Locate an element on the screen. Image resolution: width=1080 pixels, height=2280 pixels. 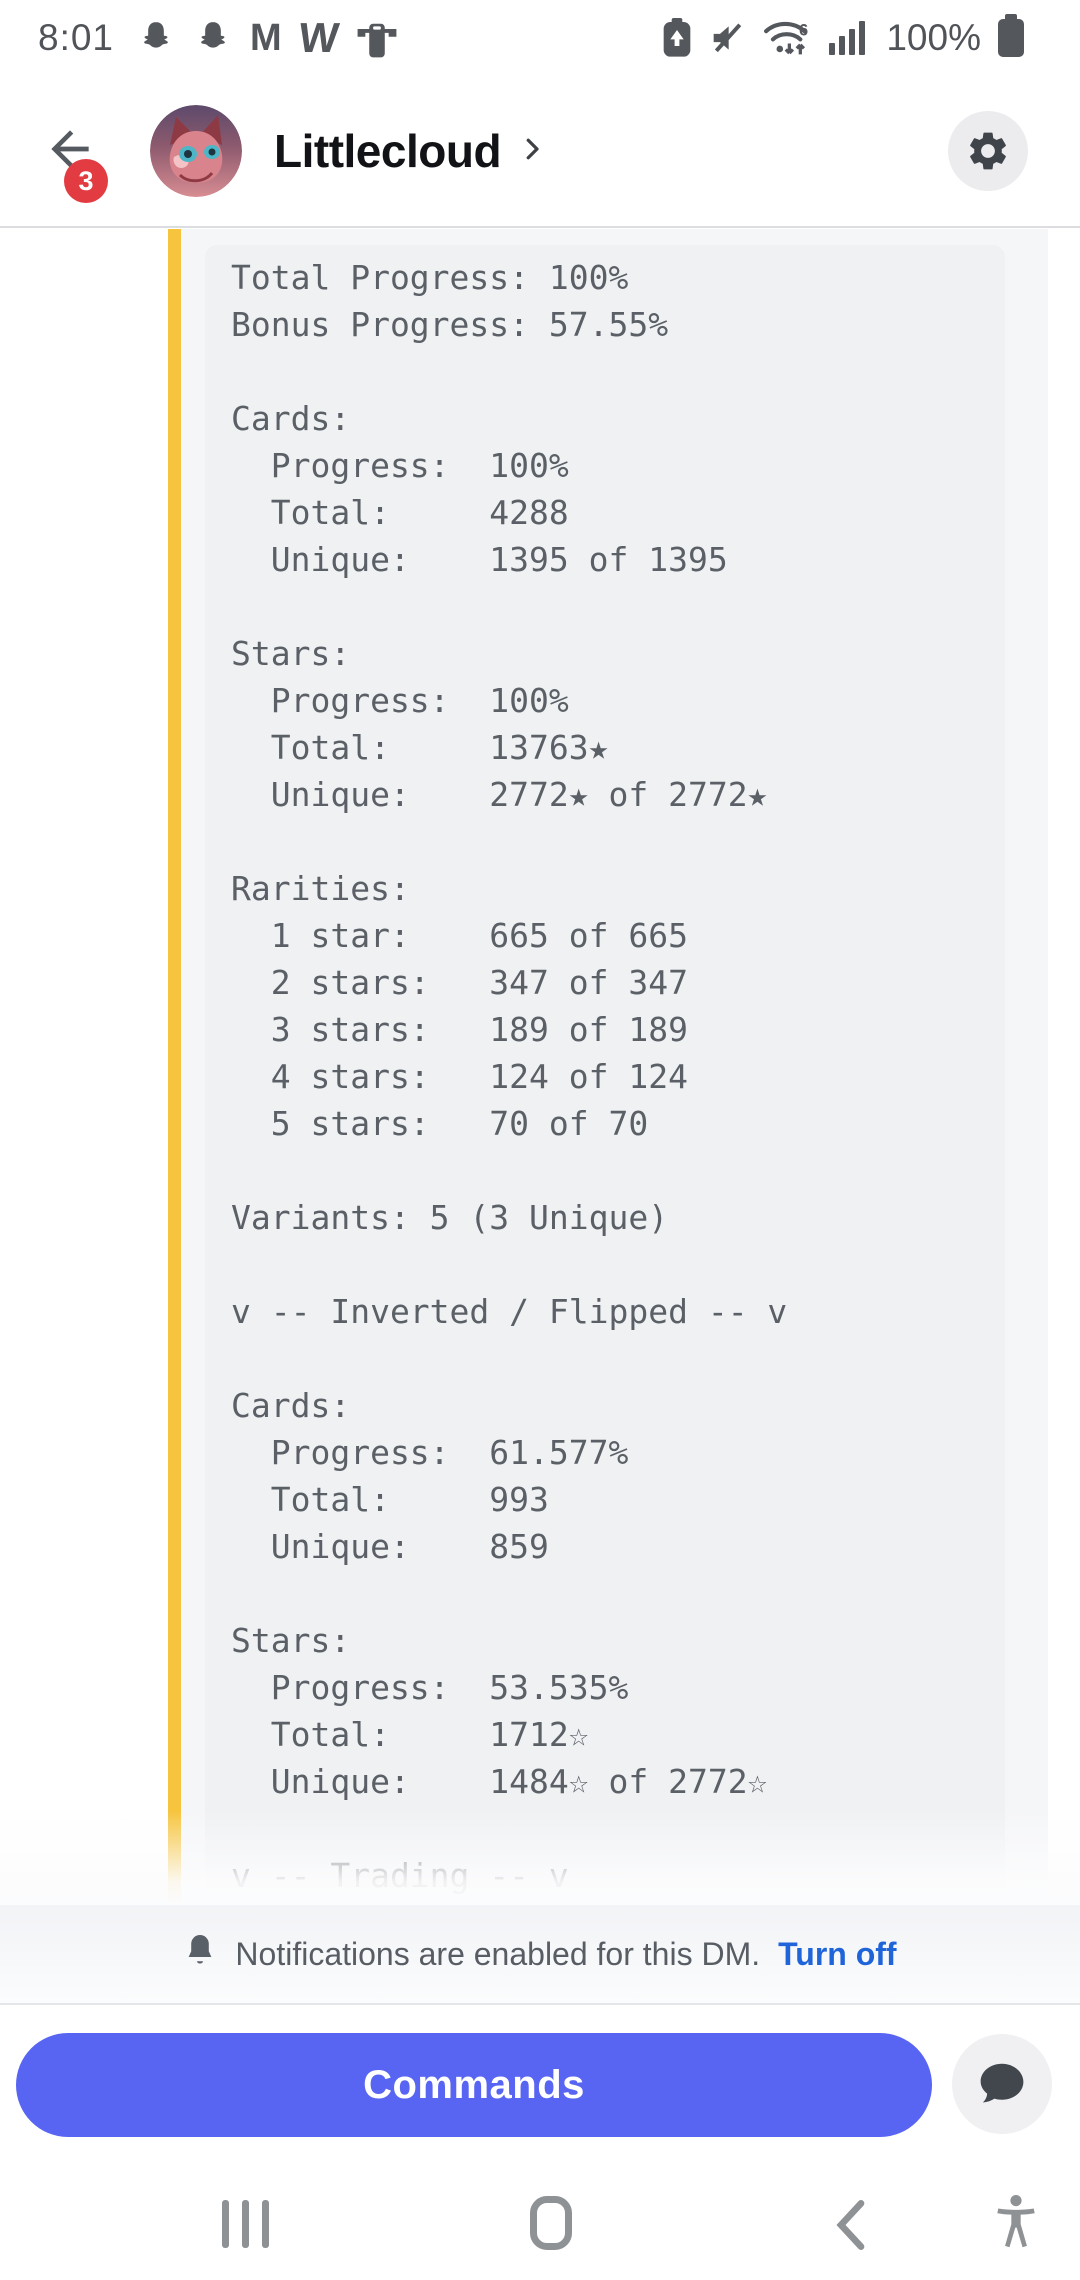
home-button is located at coordinates (551, 2223).